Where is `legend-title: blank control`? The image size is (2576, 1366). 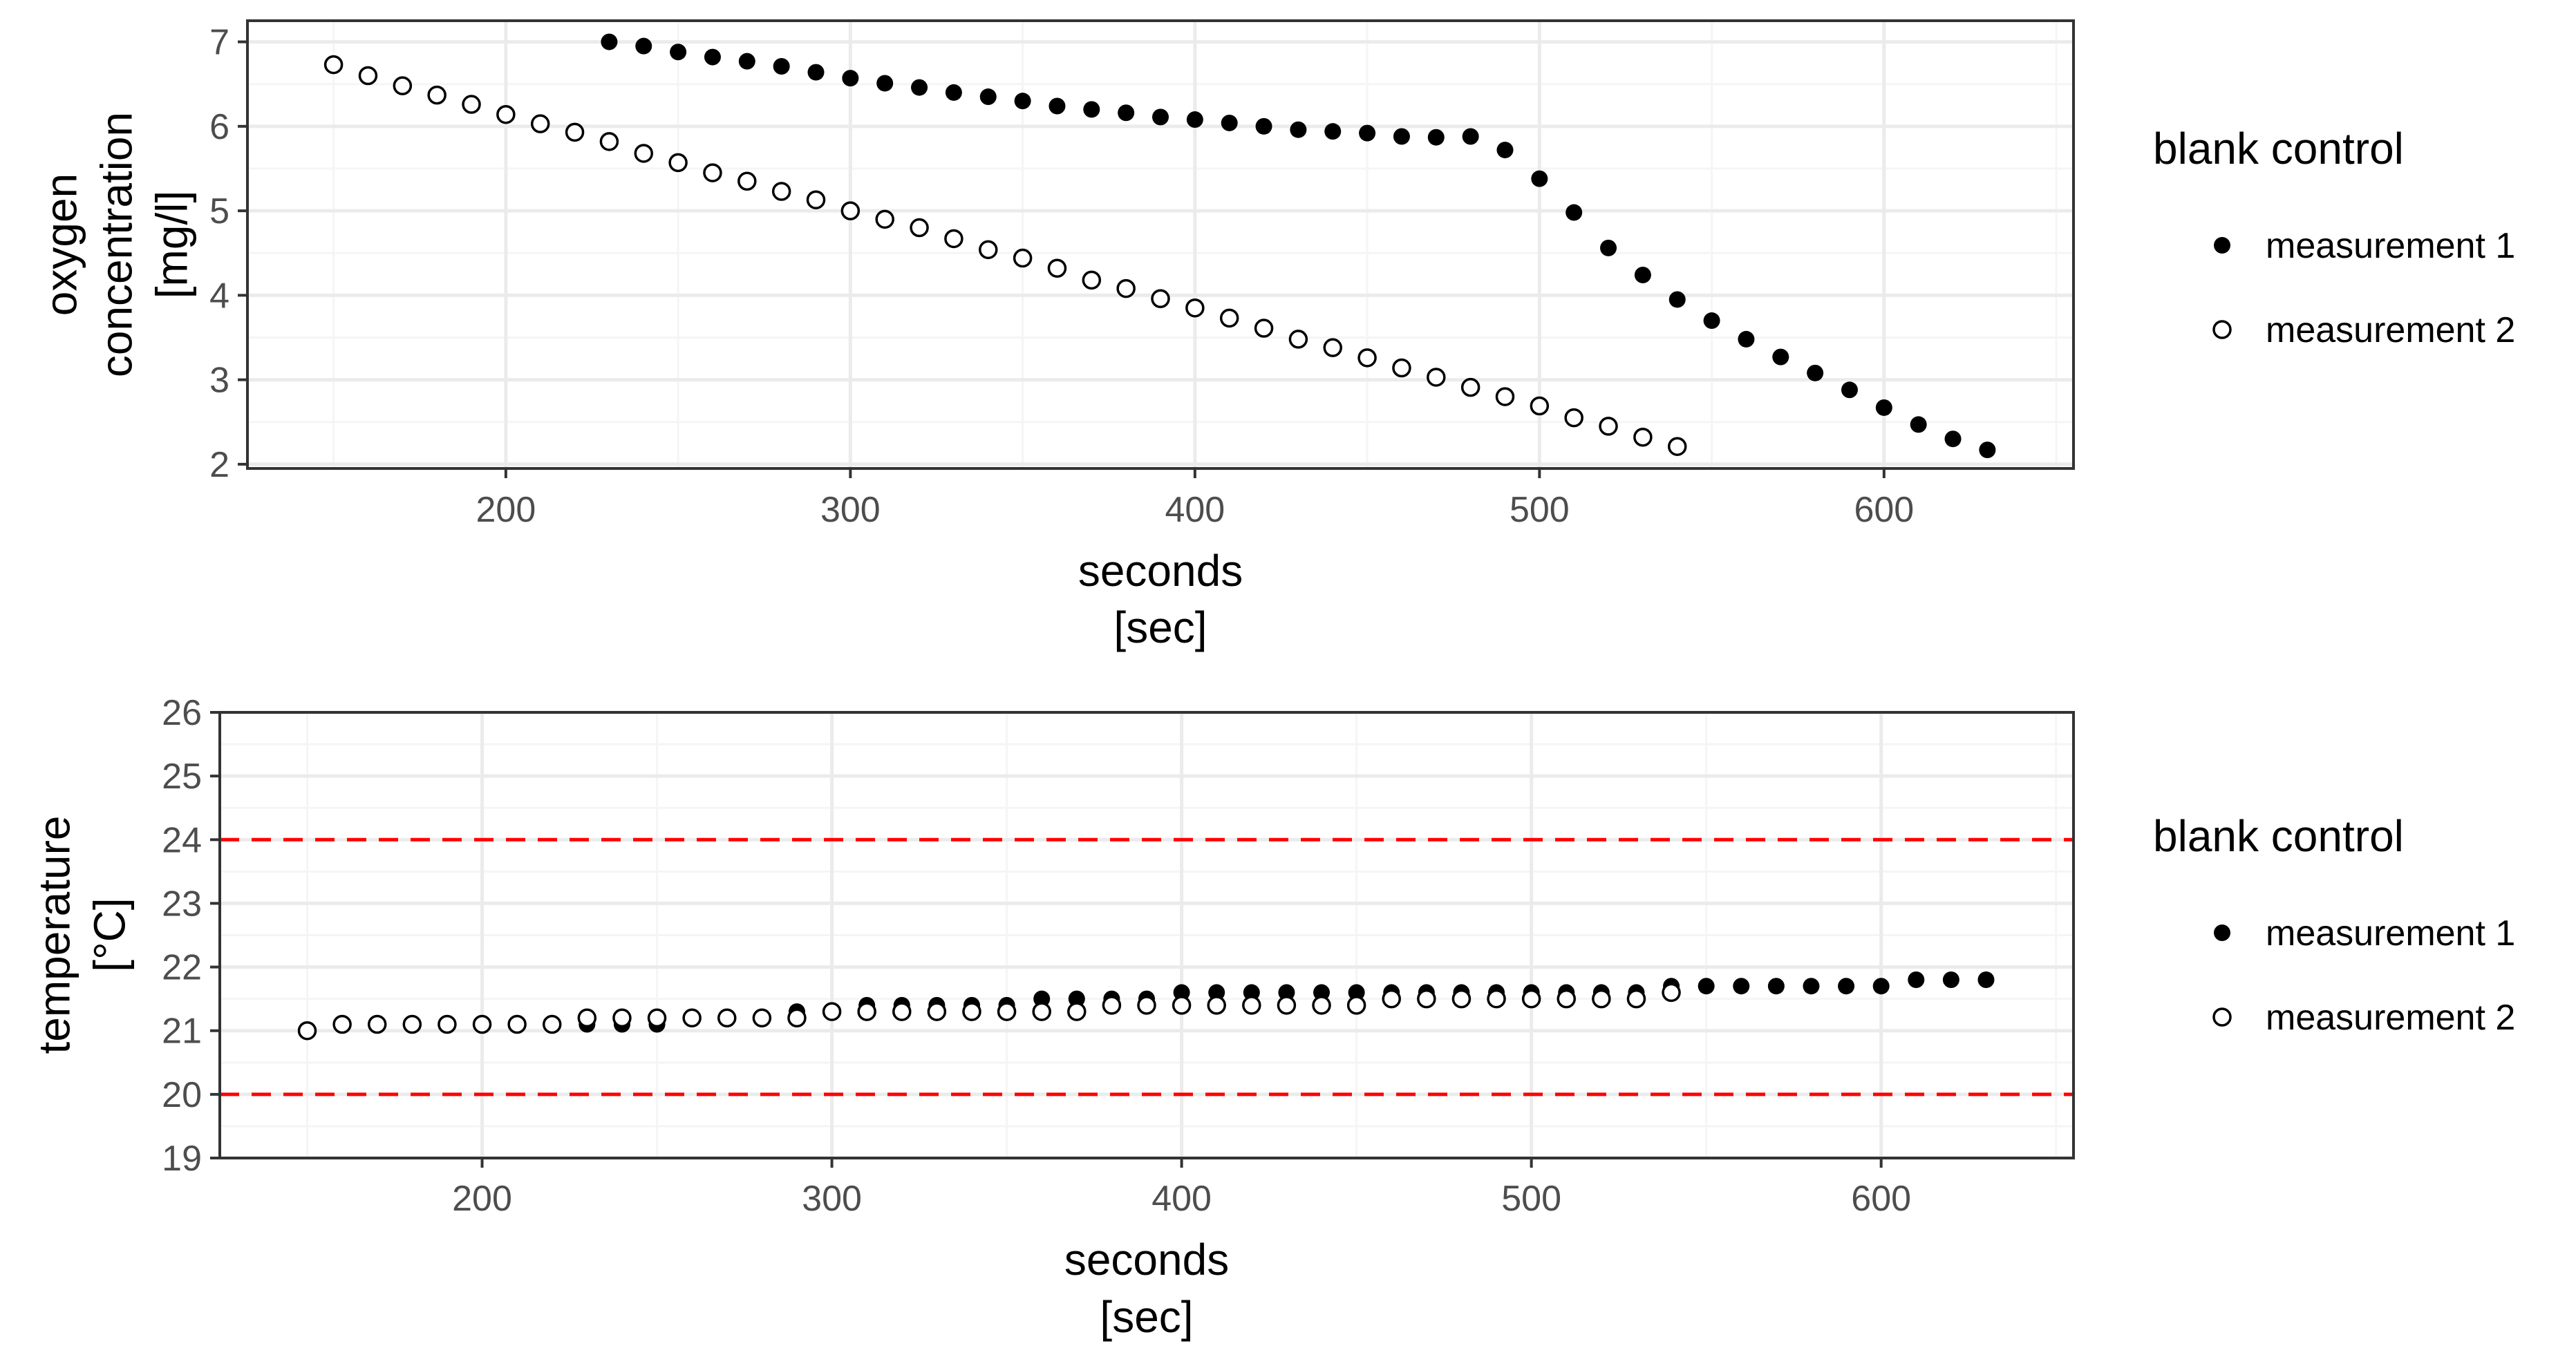
legend-title: blank control is located at coordinates (2278, 149).